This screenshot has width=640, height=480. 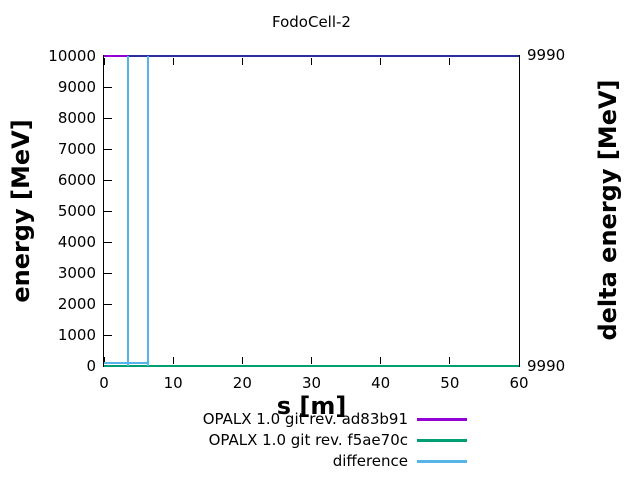 What do you see at coordinates (242, 383) in the screenshot?
I see `x-tick-label: 20` at bounding box center [242, 383].